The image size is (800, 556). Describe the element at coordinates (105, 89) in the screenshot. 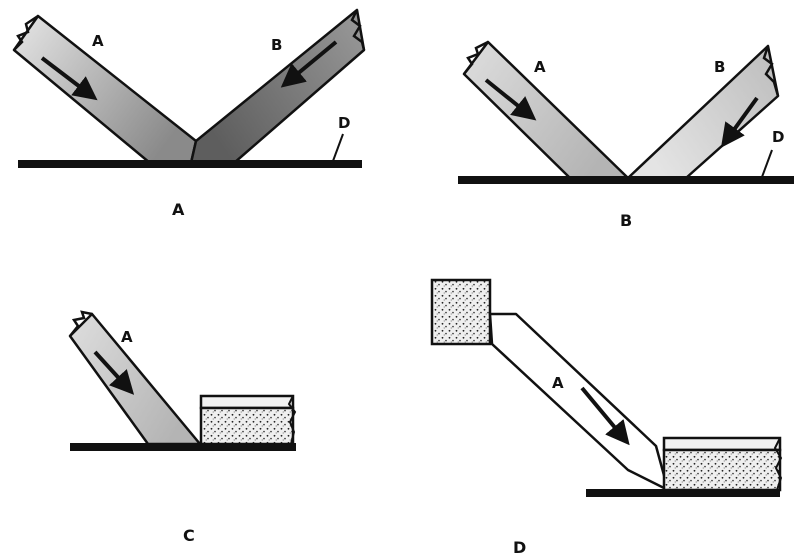

I see `plate-a-left` at that location.